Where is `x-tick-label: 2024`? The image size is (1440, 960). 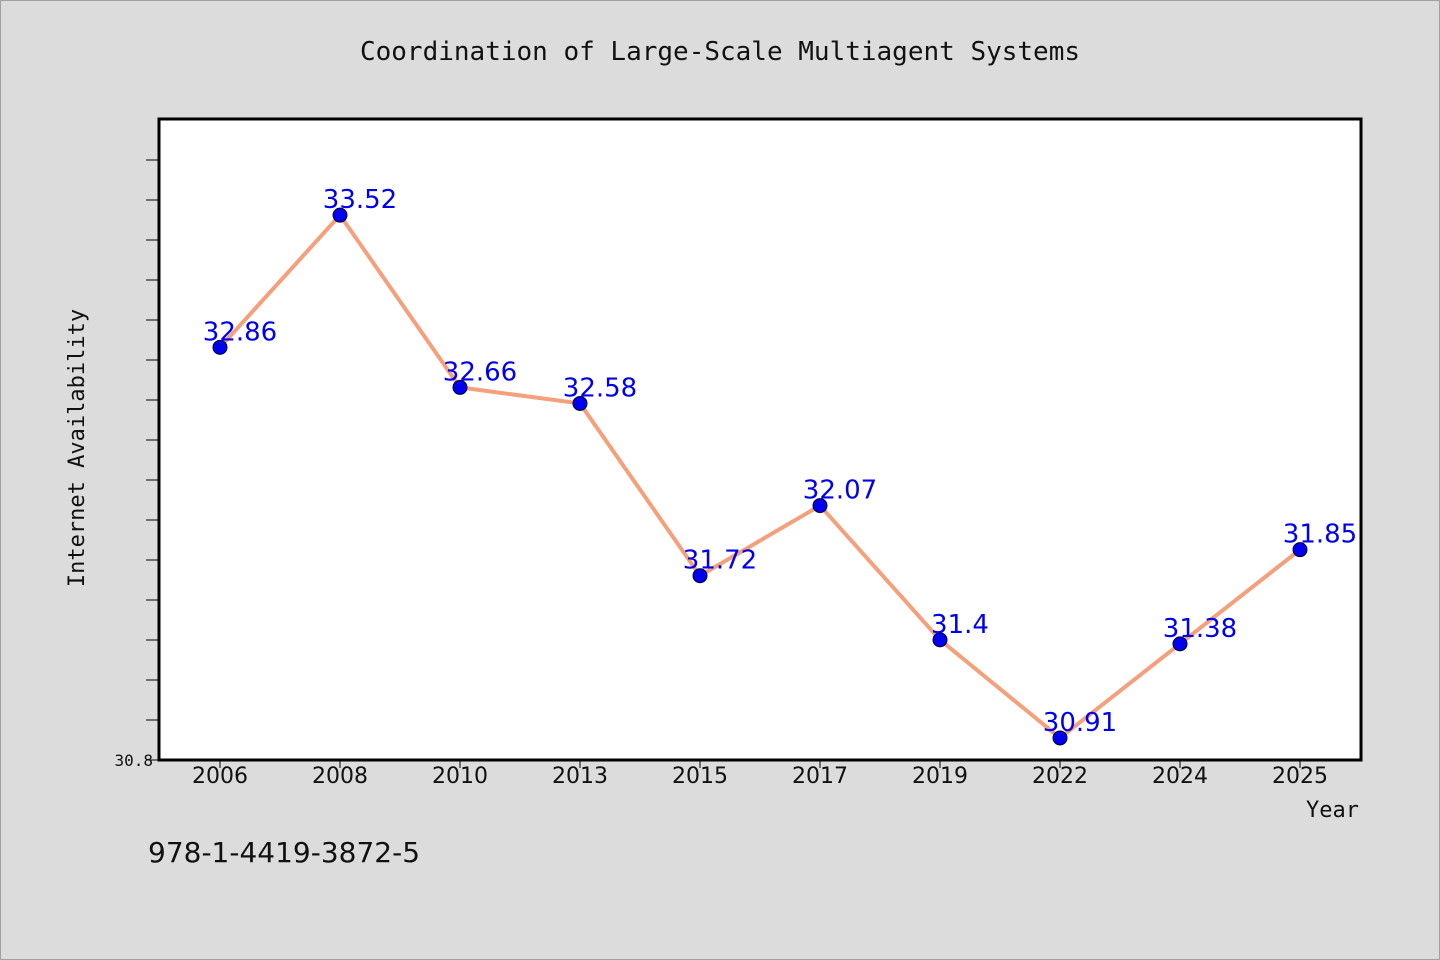 x-tick-label: 2024 is located at coordinates (1180, 776).